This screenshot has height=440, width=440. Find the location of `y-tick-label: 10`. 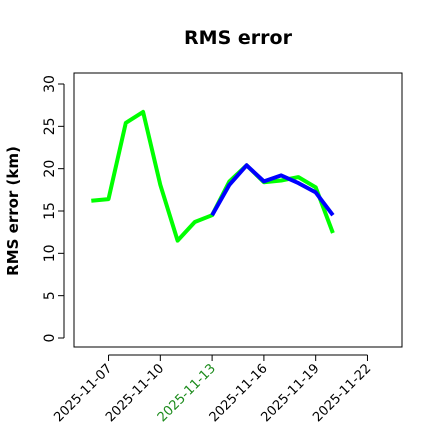

y-tick-label: 10 is located at coordinates (50, 253).